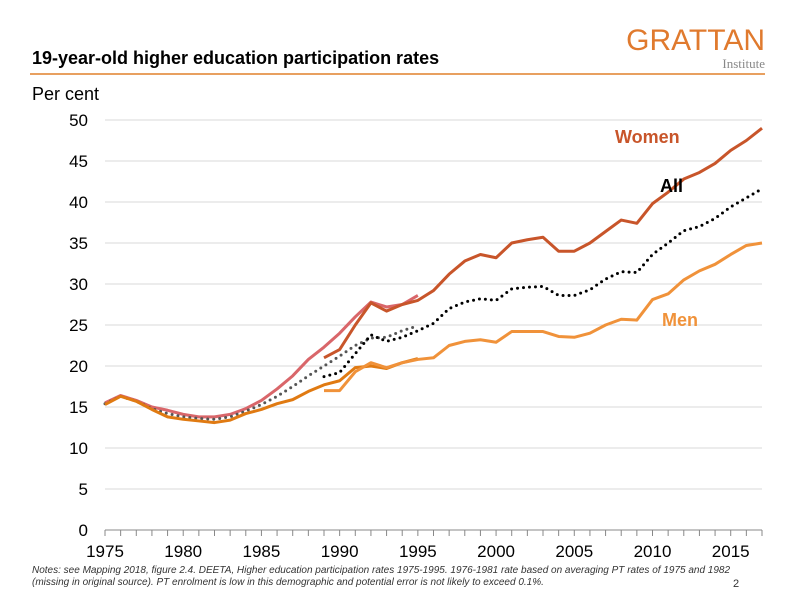 Image resolution: width=809 pixels, height=606 pixels. I want to click on series-all_early, so click(261, 372).